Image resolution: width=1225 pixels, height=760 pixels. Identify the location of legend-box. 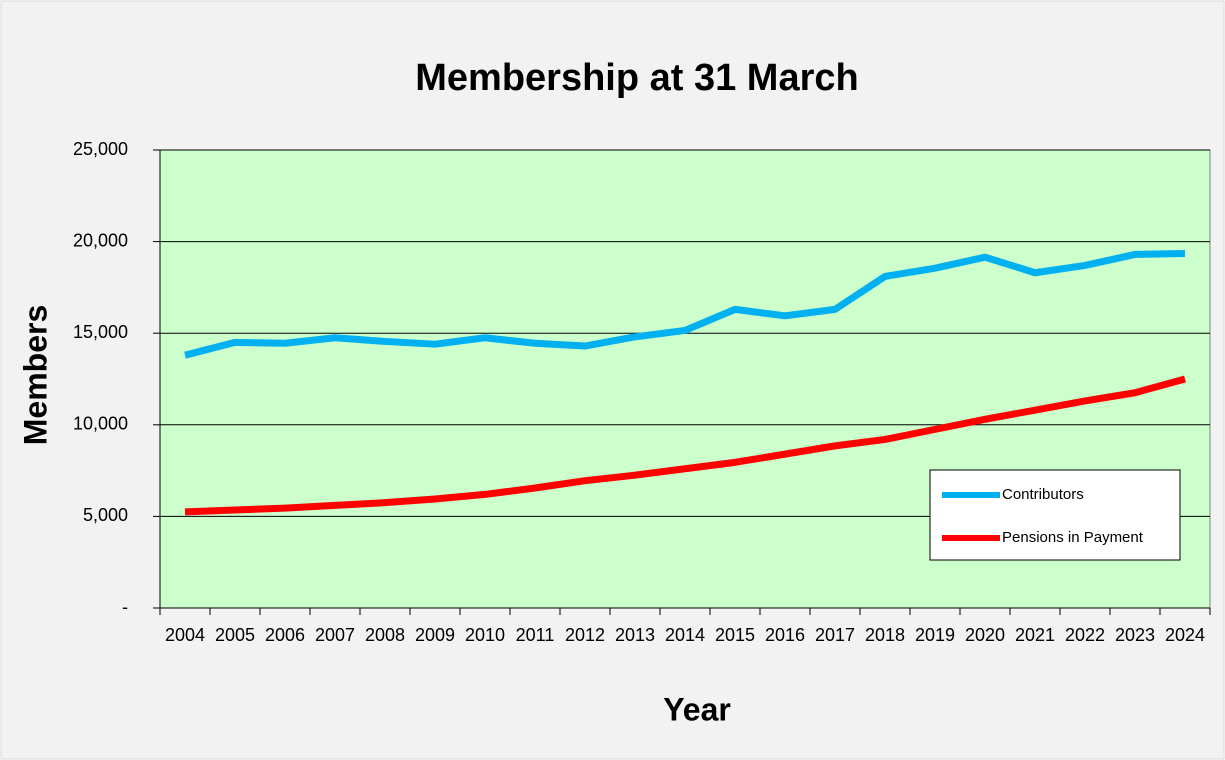
(1055, 515).